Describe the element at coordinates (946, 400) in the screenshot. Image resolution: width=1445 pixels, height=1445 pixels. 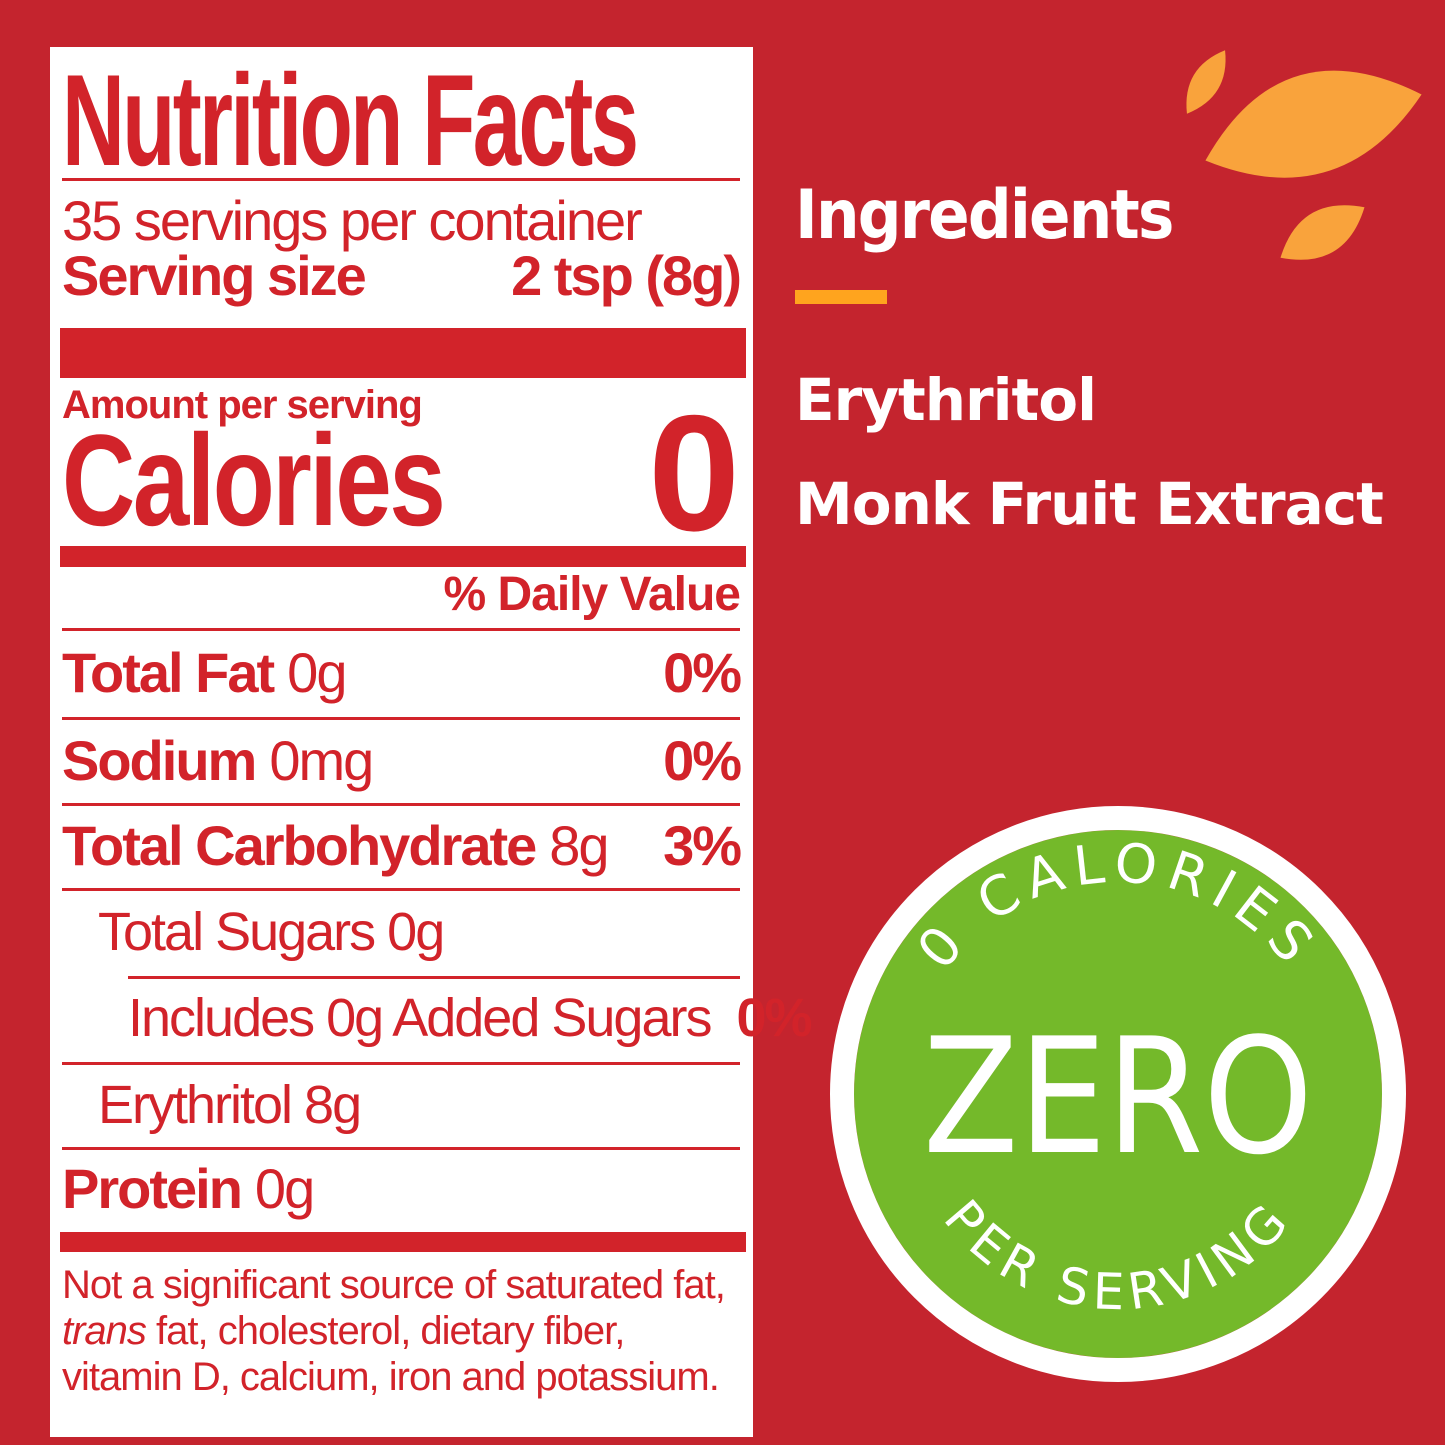
I see `ingredient-item: Erythritol` at that location.